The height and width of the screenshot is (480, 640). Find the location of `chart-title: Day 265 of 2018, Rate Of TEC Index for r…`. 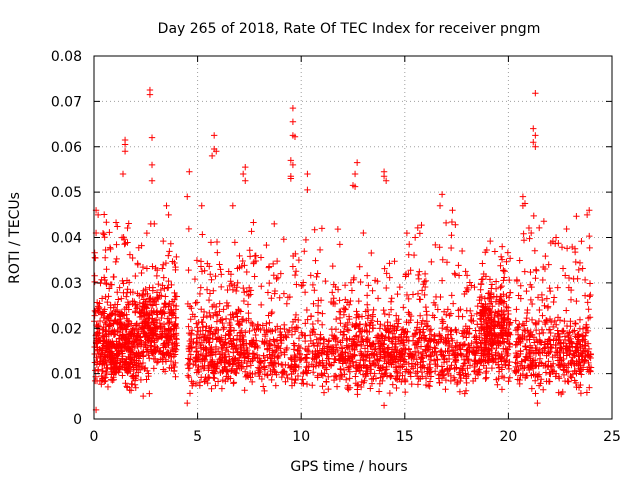

chart-title: Day 265 of 2018, Rate Of TEC Index for r… is located at coordinates (349, 29).